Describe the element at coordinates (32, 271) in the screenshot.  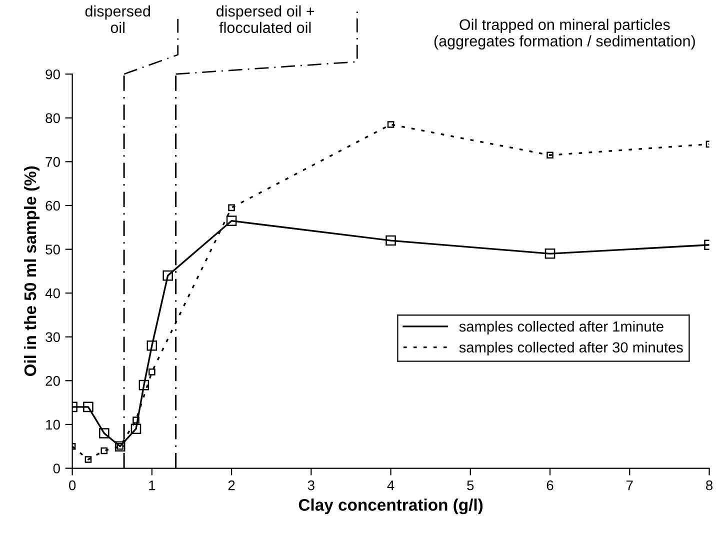
I see `y-axis-title: Oil in the 50 ml sample (%)` at that location.